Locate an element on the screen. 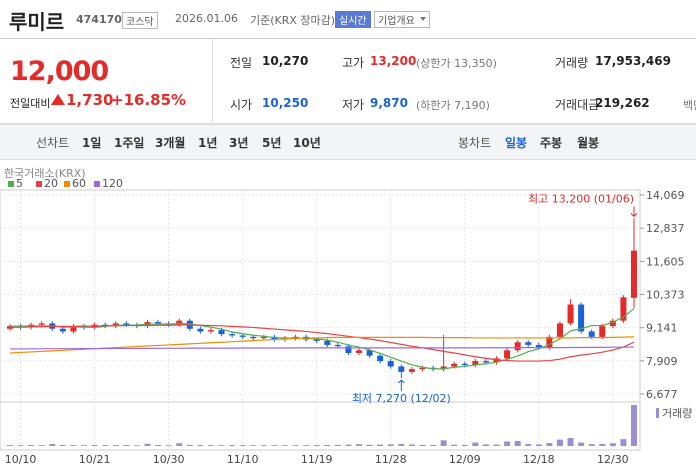  tab-label: 선차트 is located at coordinates (53, 143).